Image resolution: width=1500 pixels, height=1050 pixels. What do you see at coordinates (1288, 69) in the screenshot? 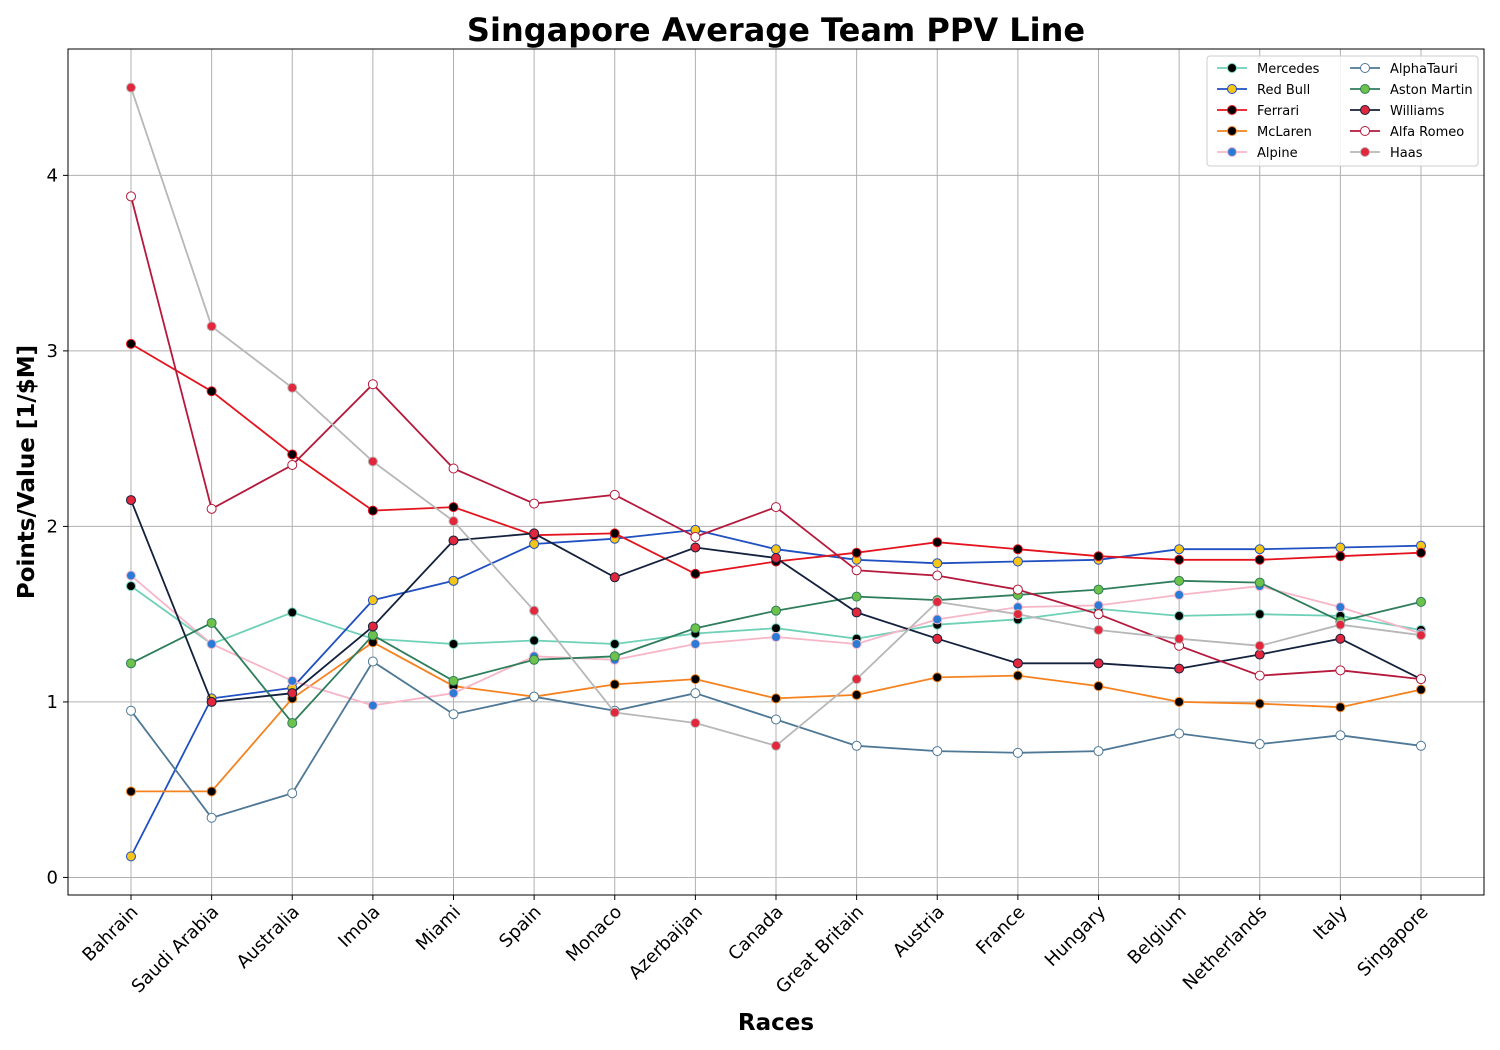
I see `legend-label: Mercedes` at bounding box center [1288, 69].